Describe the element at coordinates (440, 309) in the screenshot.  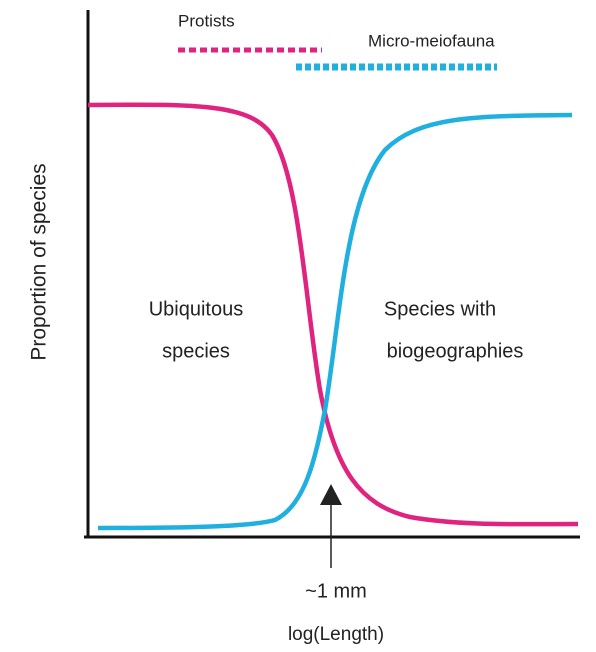
I see `region-label: Species with` at that location.